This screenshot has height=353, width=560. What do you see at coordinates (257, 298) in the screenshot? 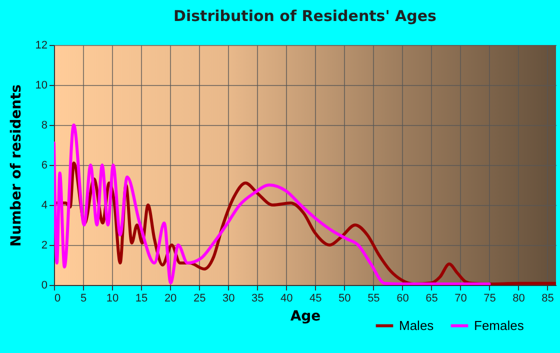
I see `x-tick-label: 35` at bounding box center [257, 298].